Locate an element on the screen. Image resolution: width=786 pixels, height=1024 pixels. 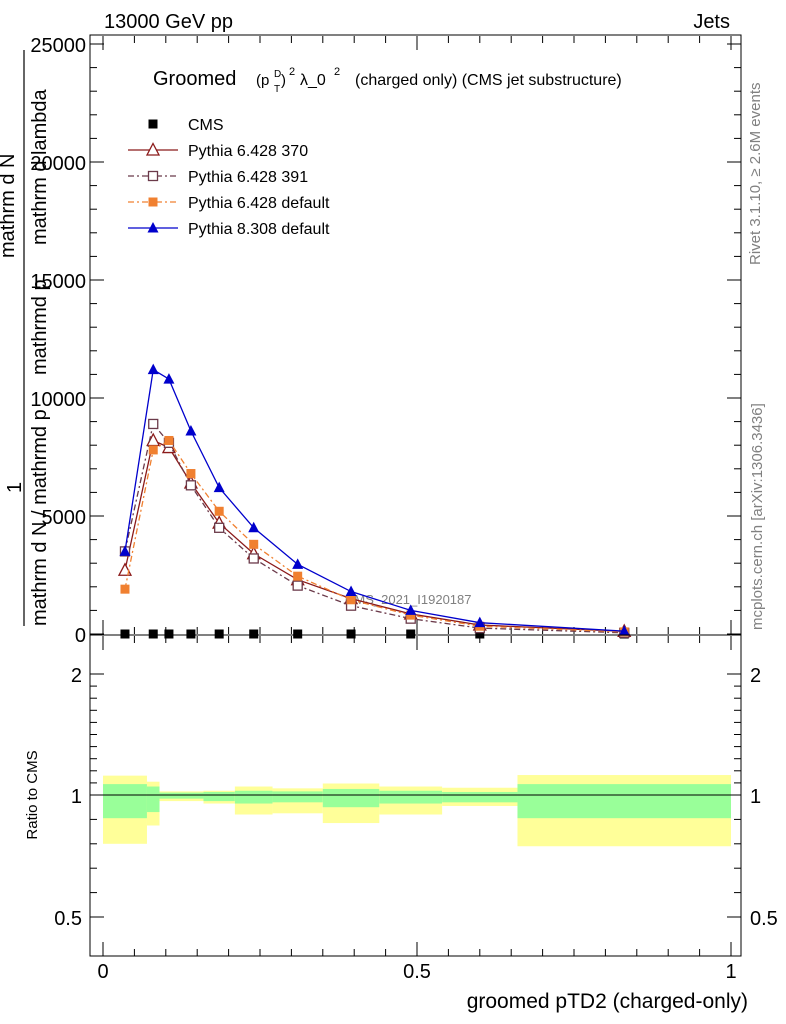
legend-item: Pythia 6.428 default is located at coordinates (229, 203).